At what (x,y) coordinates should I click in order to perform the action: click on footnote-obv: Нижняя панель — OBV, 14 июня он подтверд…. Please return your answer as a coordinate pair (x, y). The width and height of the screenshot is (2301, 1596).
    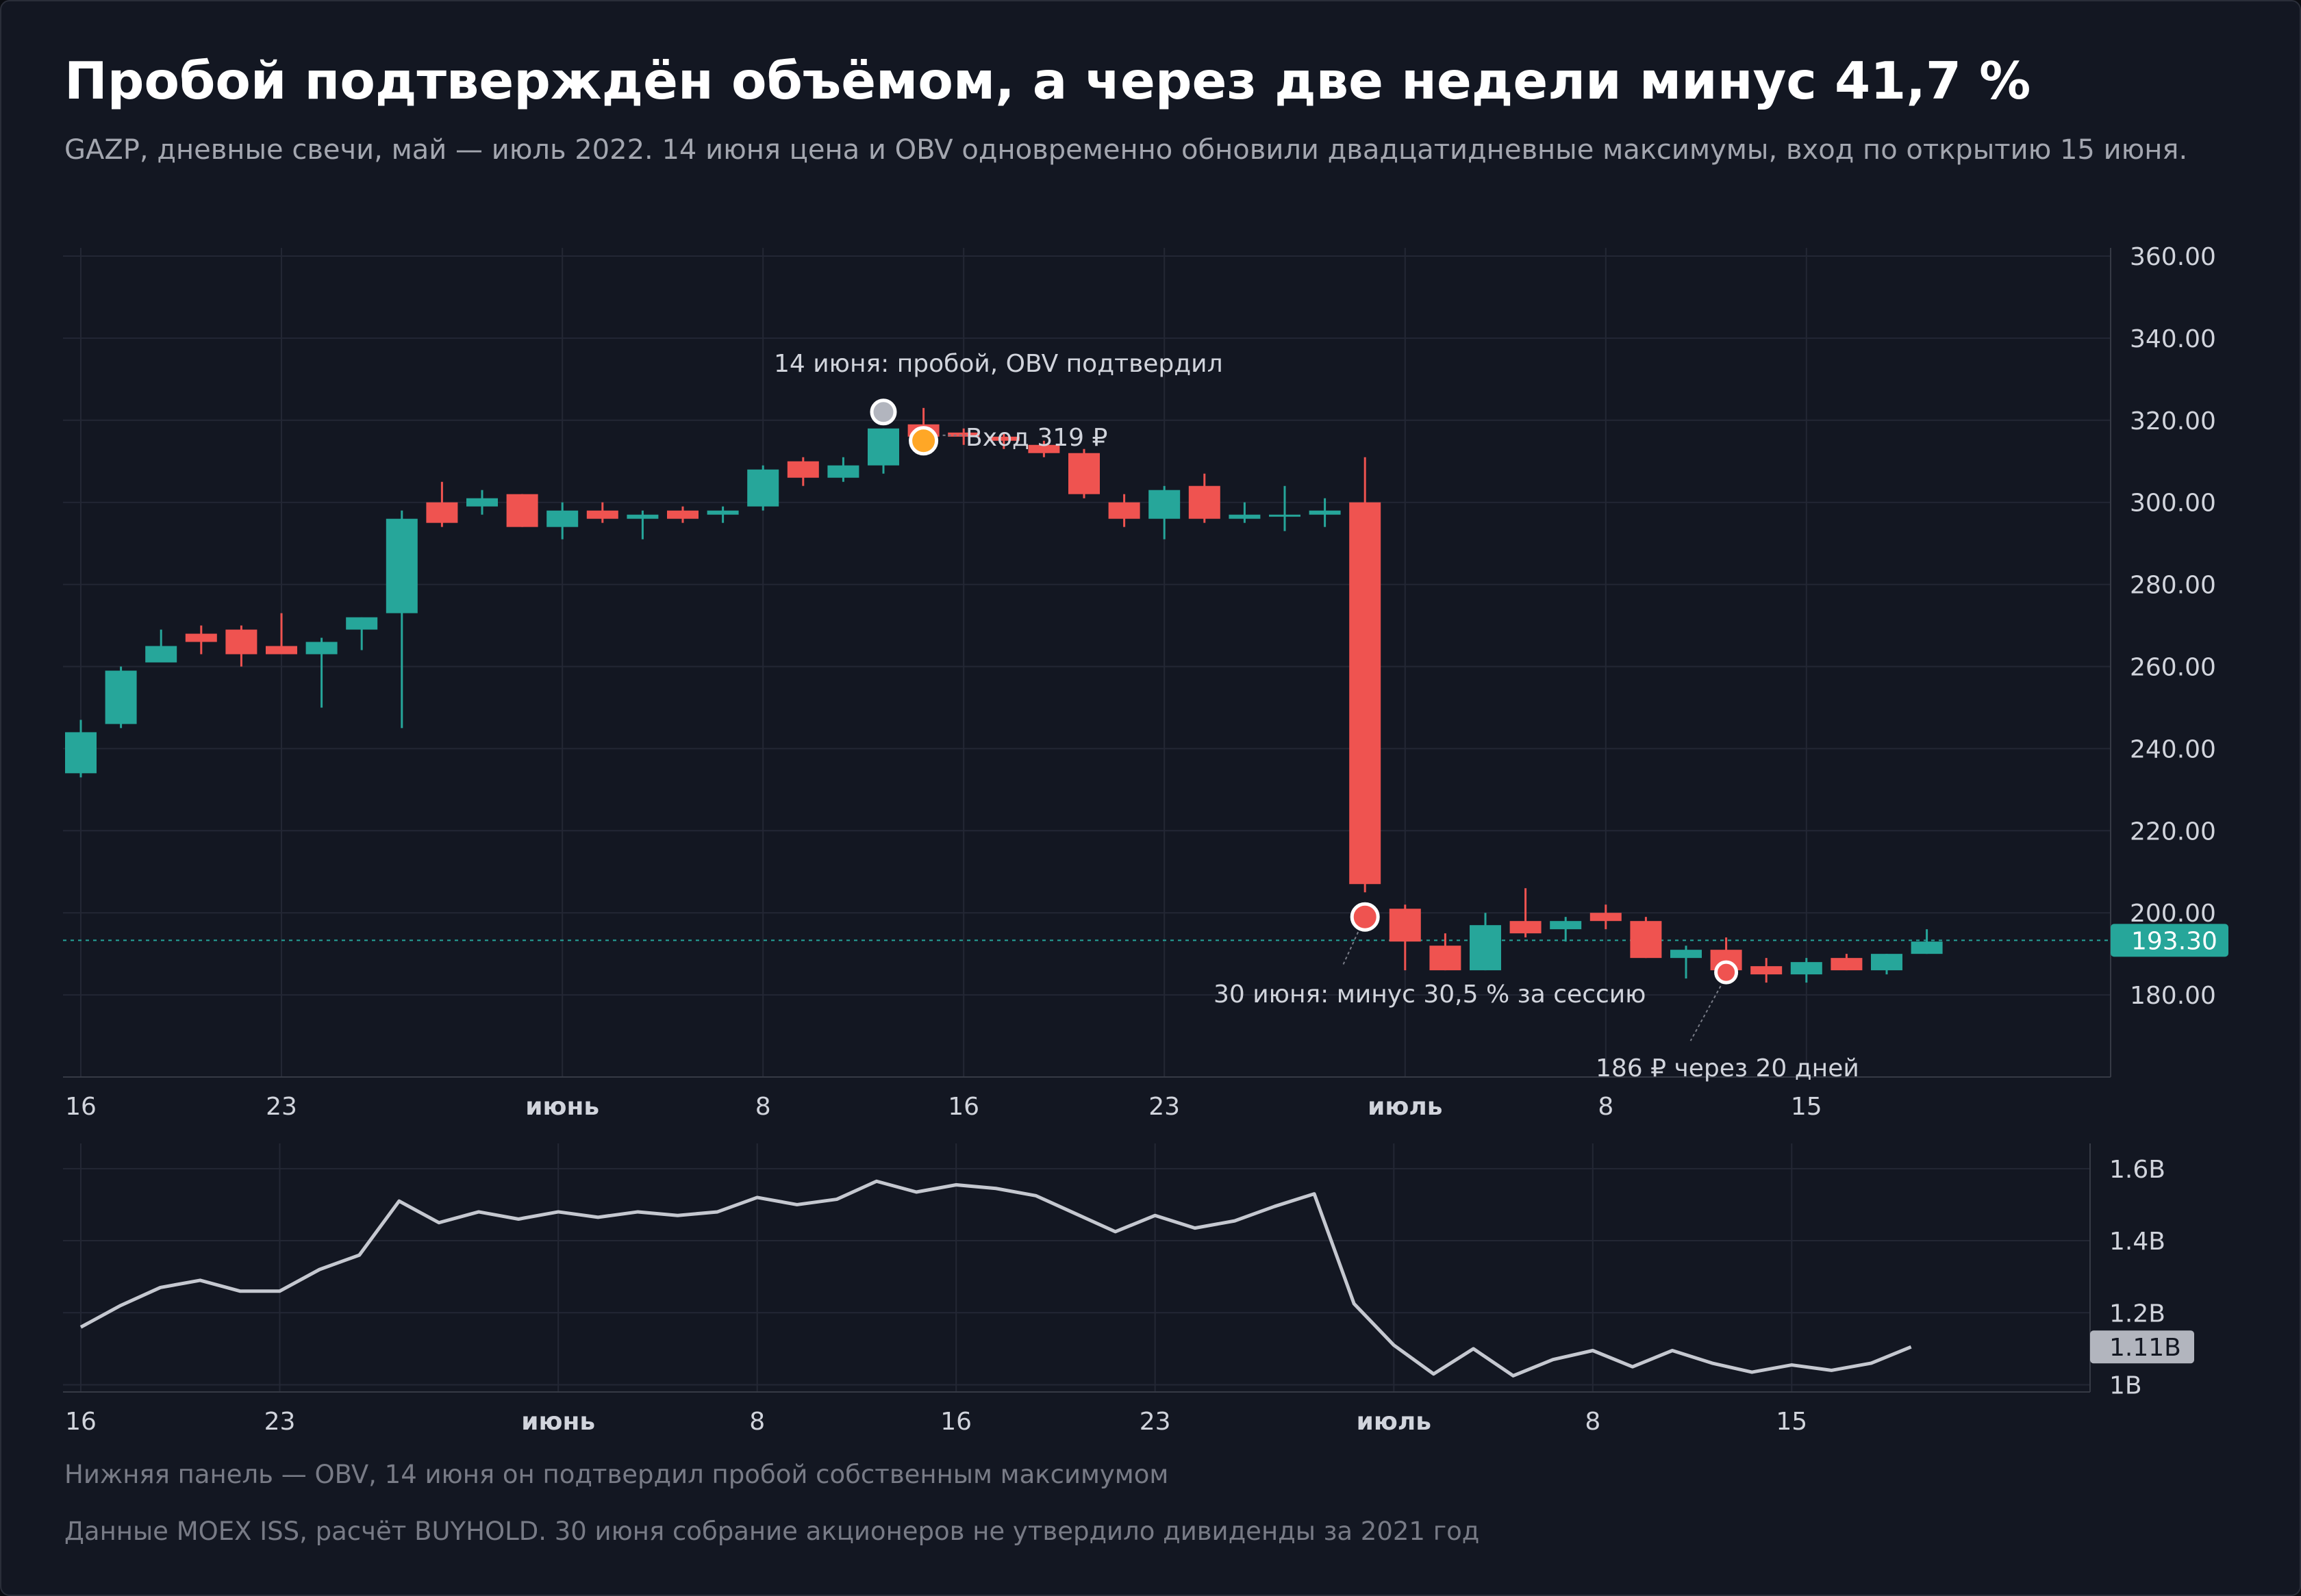
    Looking at the image, I should click on (617, 1474).